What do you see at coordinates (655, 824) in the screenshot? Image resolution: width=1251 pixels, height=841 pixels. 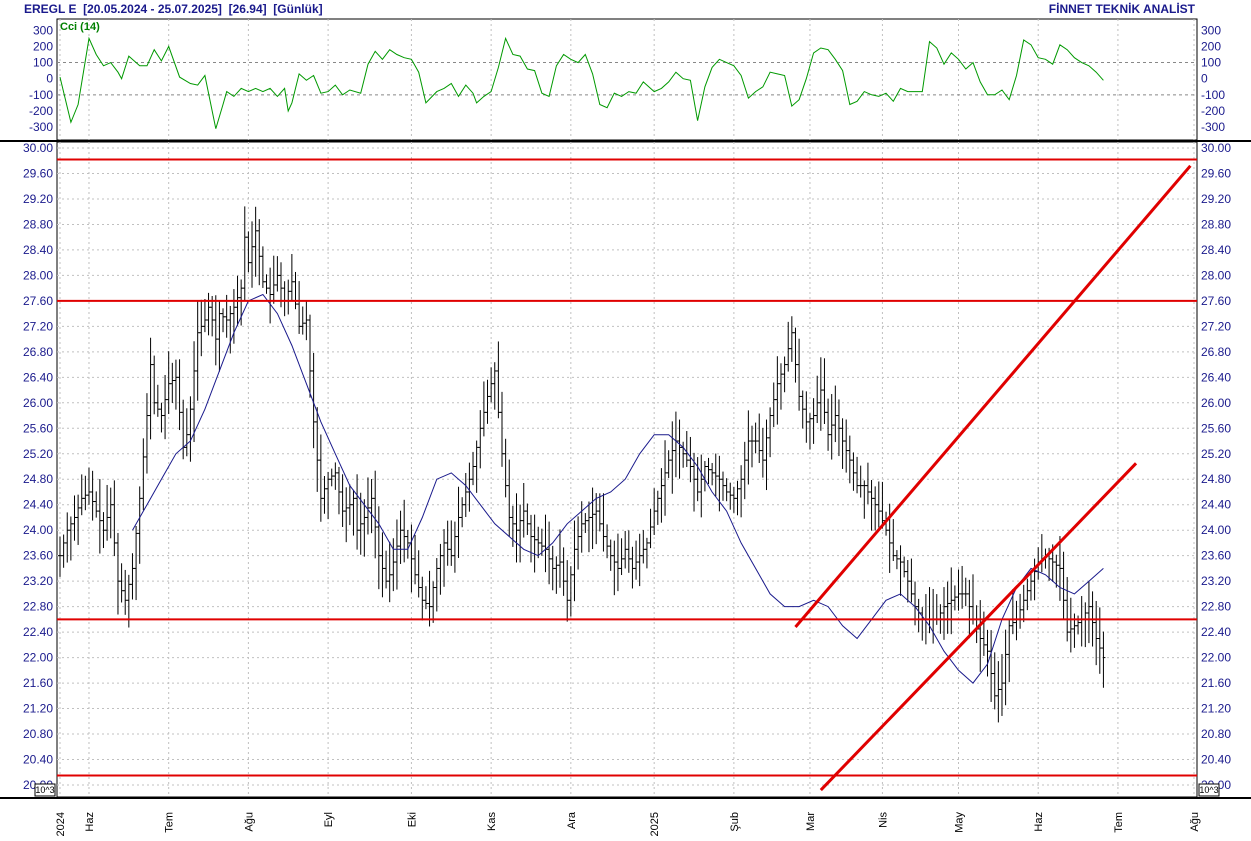 I see `x-tick-label: 2025` at bounding box center [655, 824].